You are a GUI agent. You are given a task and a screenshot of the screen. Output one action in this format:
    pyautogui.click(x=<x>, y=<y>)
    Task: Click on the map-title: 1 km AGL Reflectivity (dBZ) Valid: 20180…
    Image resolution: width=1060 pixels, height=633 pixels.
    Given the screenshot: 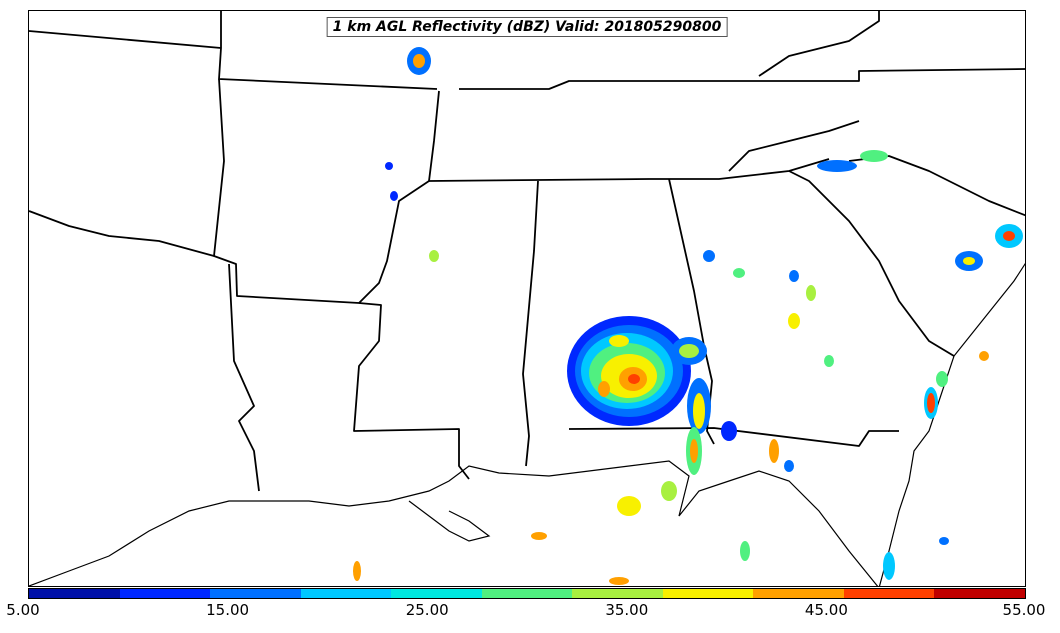 What is the action you would take?
    pyautogui.click(x=527, y=27)
    